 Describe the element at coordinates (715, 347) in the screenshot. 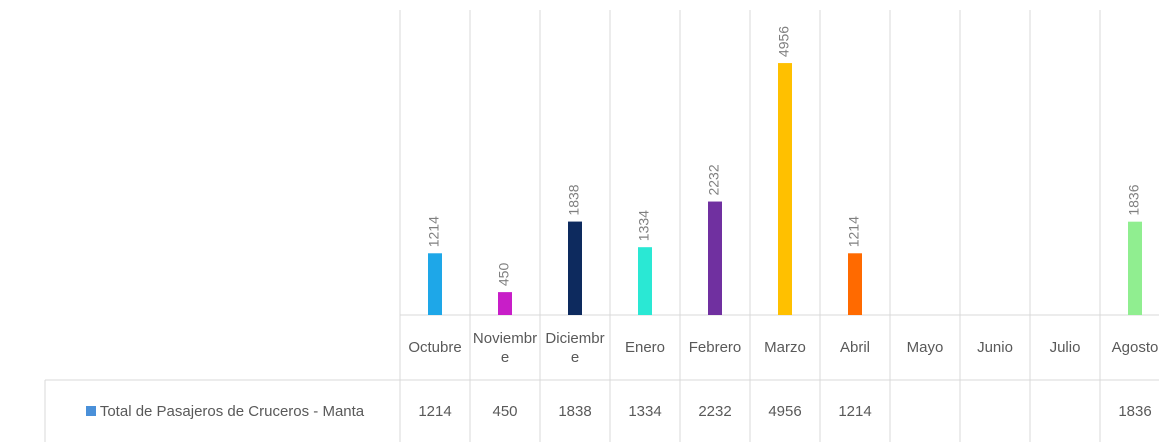

I see `category-label: Febrero` at that location.